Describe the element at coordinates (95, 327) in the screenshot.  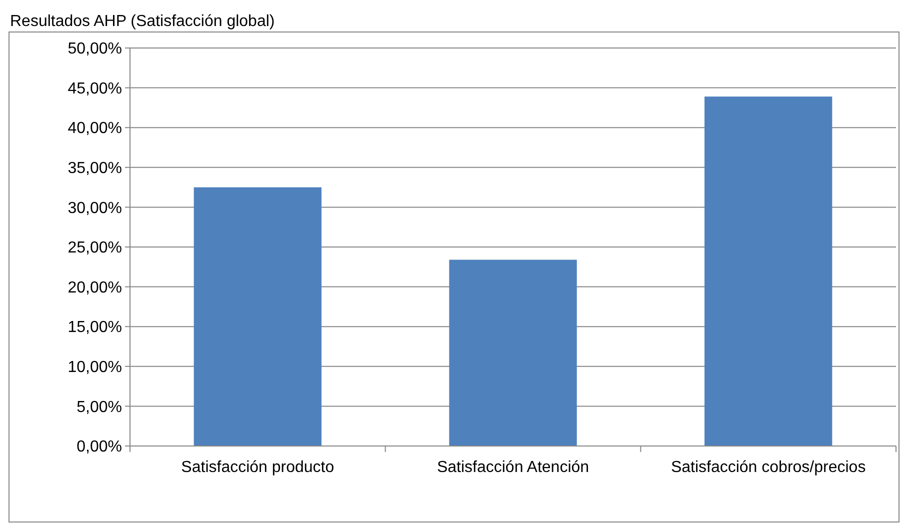
I see `y-tick-label: 15,00%` at that location.